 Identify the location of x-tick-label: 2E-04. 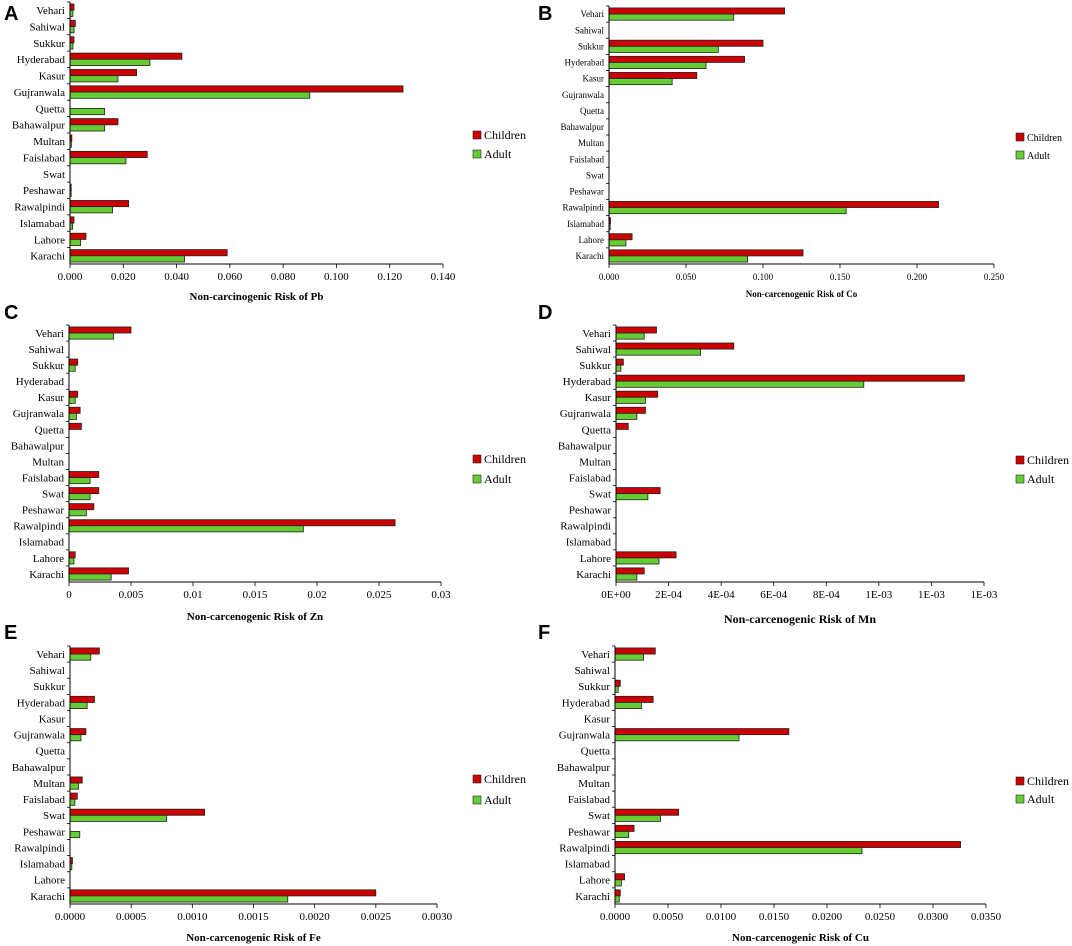
(668, 595).